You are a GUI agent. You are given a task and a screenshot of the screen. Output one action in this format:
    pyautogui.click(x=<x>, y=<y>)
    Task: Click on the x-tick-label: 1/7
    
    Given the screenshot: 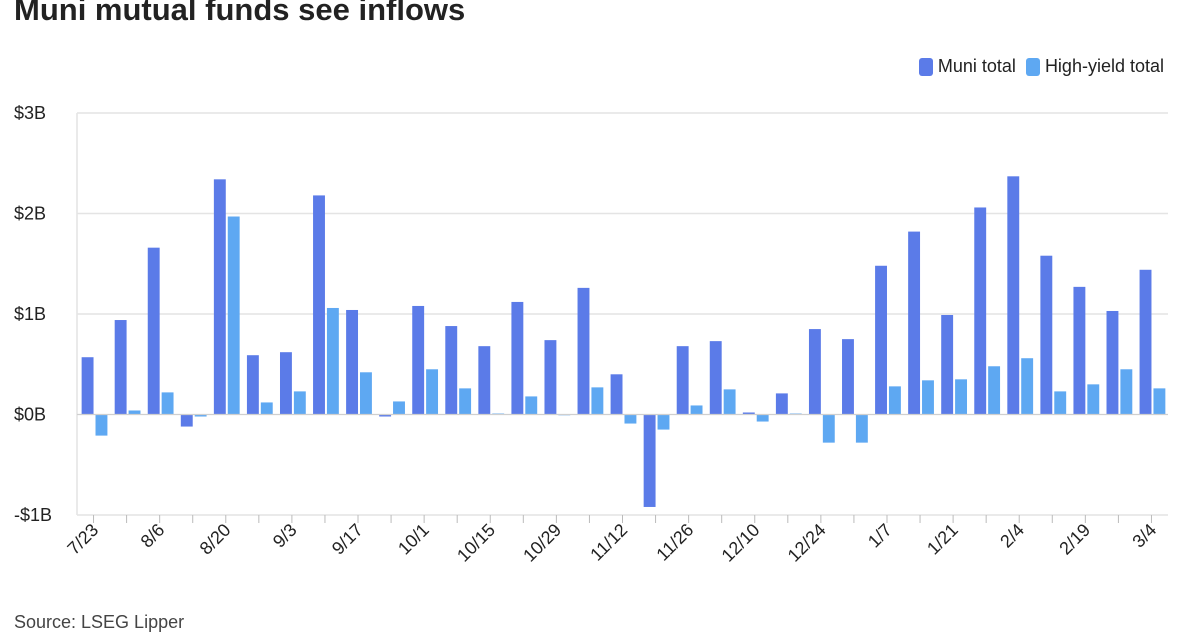 What is the action you would take?
    pyautogui.click(x=880, y=536)
    